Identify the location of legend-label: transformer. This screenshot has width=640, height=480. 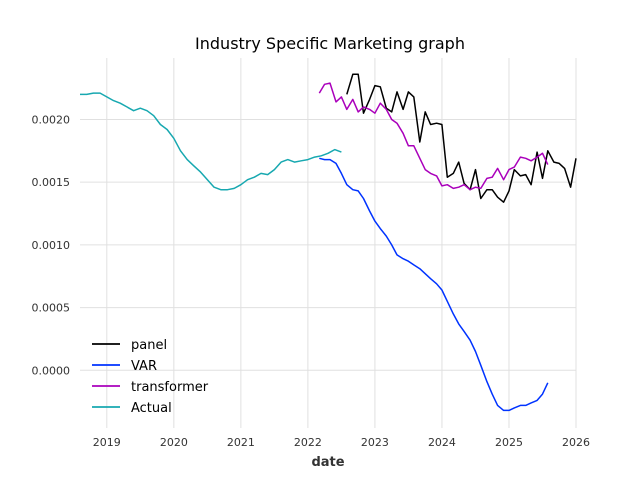
(170, 387).